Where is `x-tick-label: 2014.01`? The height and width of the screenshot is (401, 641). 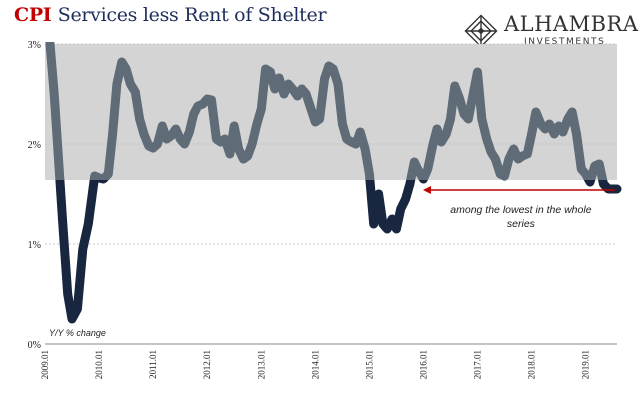 x-tick-label: 2014.01 is located at coordinates (315, 364).